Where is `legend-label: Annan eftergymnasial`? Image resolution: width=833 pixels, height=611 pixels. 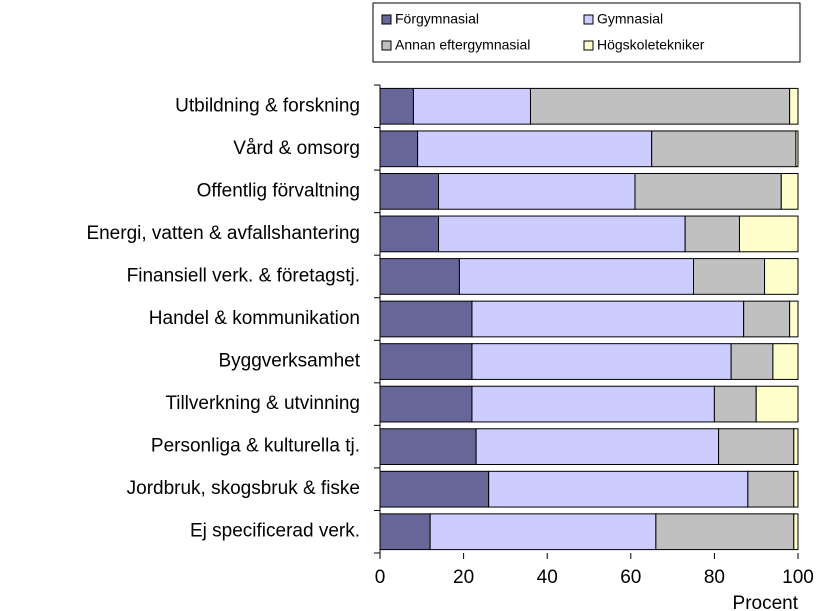
legend-label: Annan eftergymnasial is located at coordinates (462, 45).